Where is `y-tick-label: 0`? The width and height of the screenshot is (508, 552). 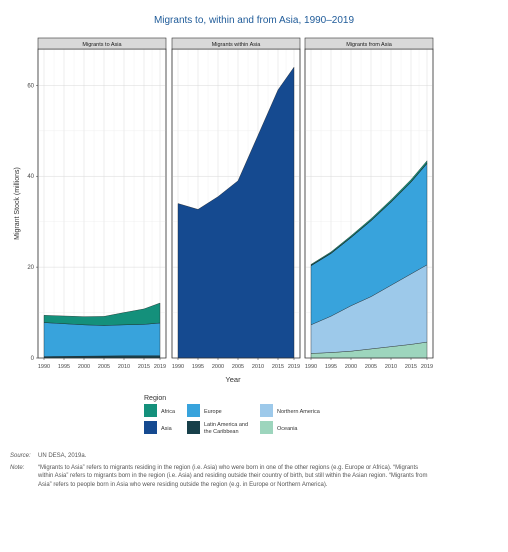
y-tick-label: 0 is located at coordinates (33, 359).